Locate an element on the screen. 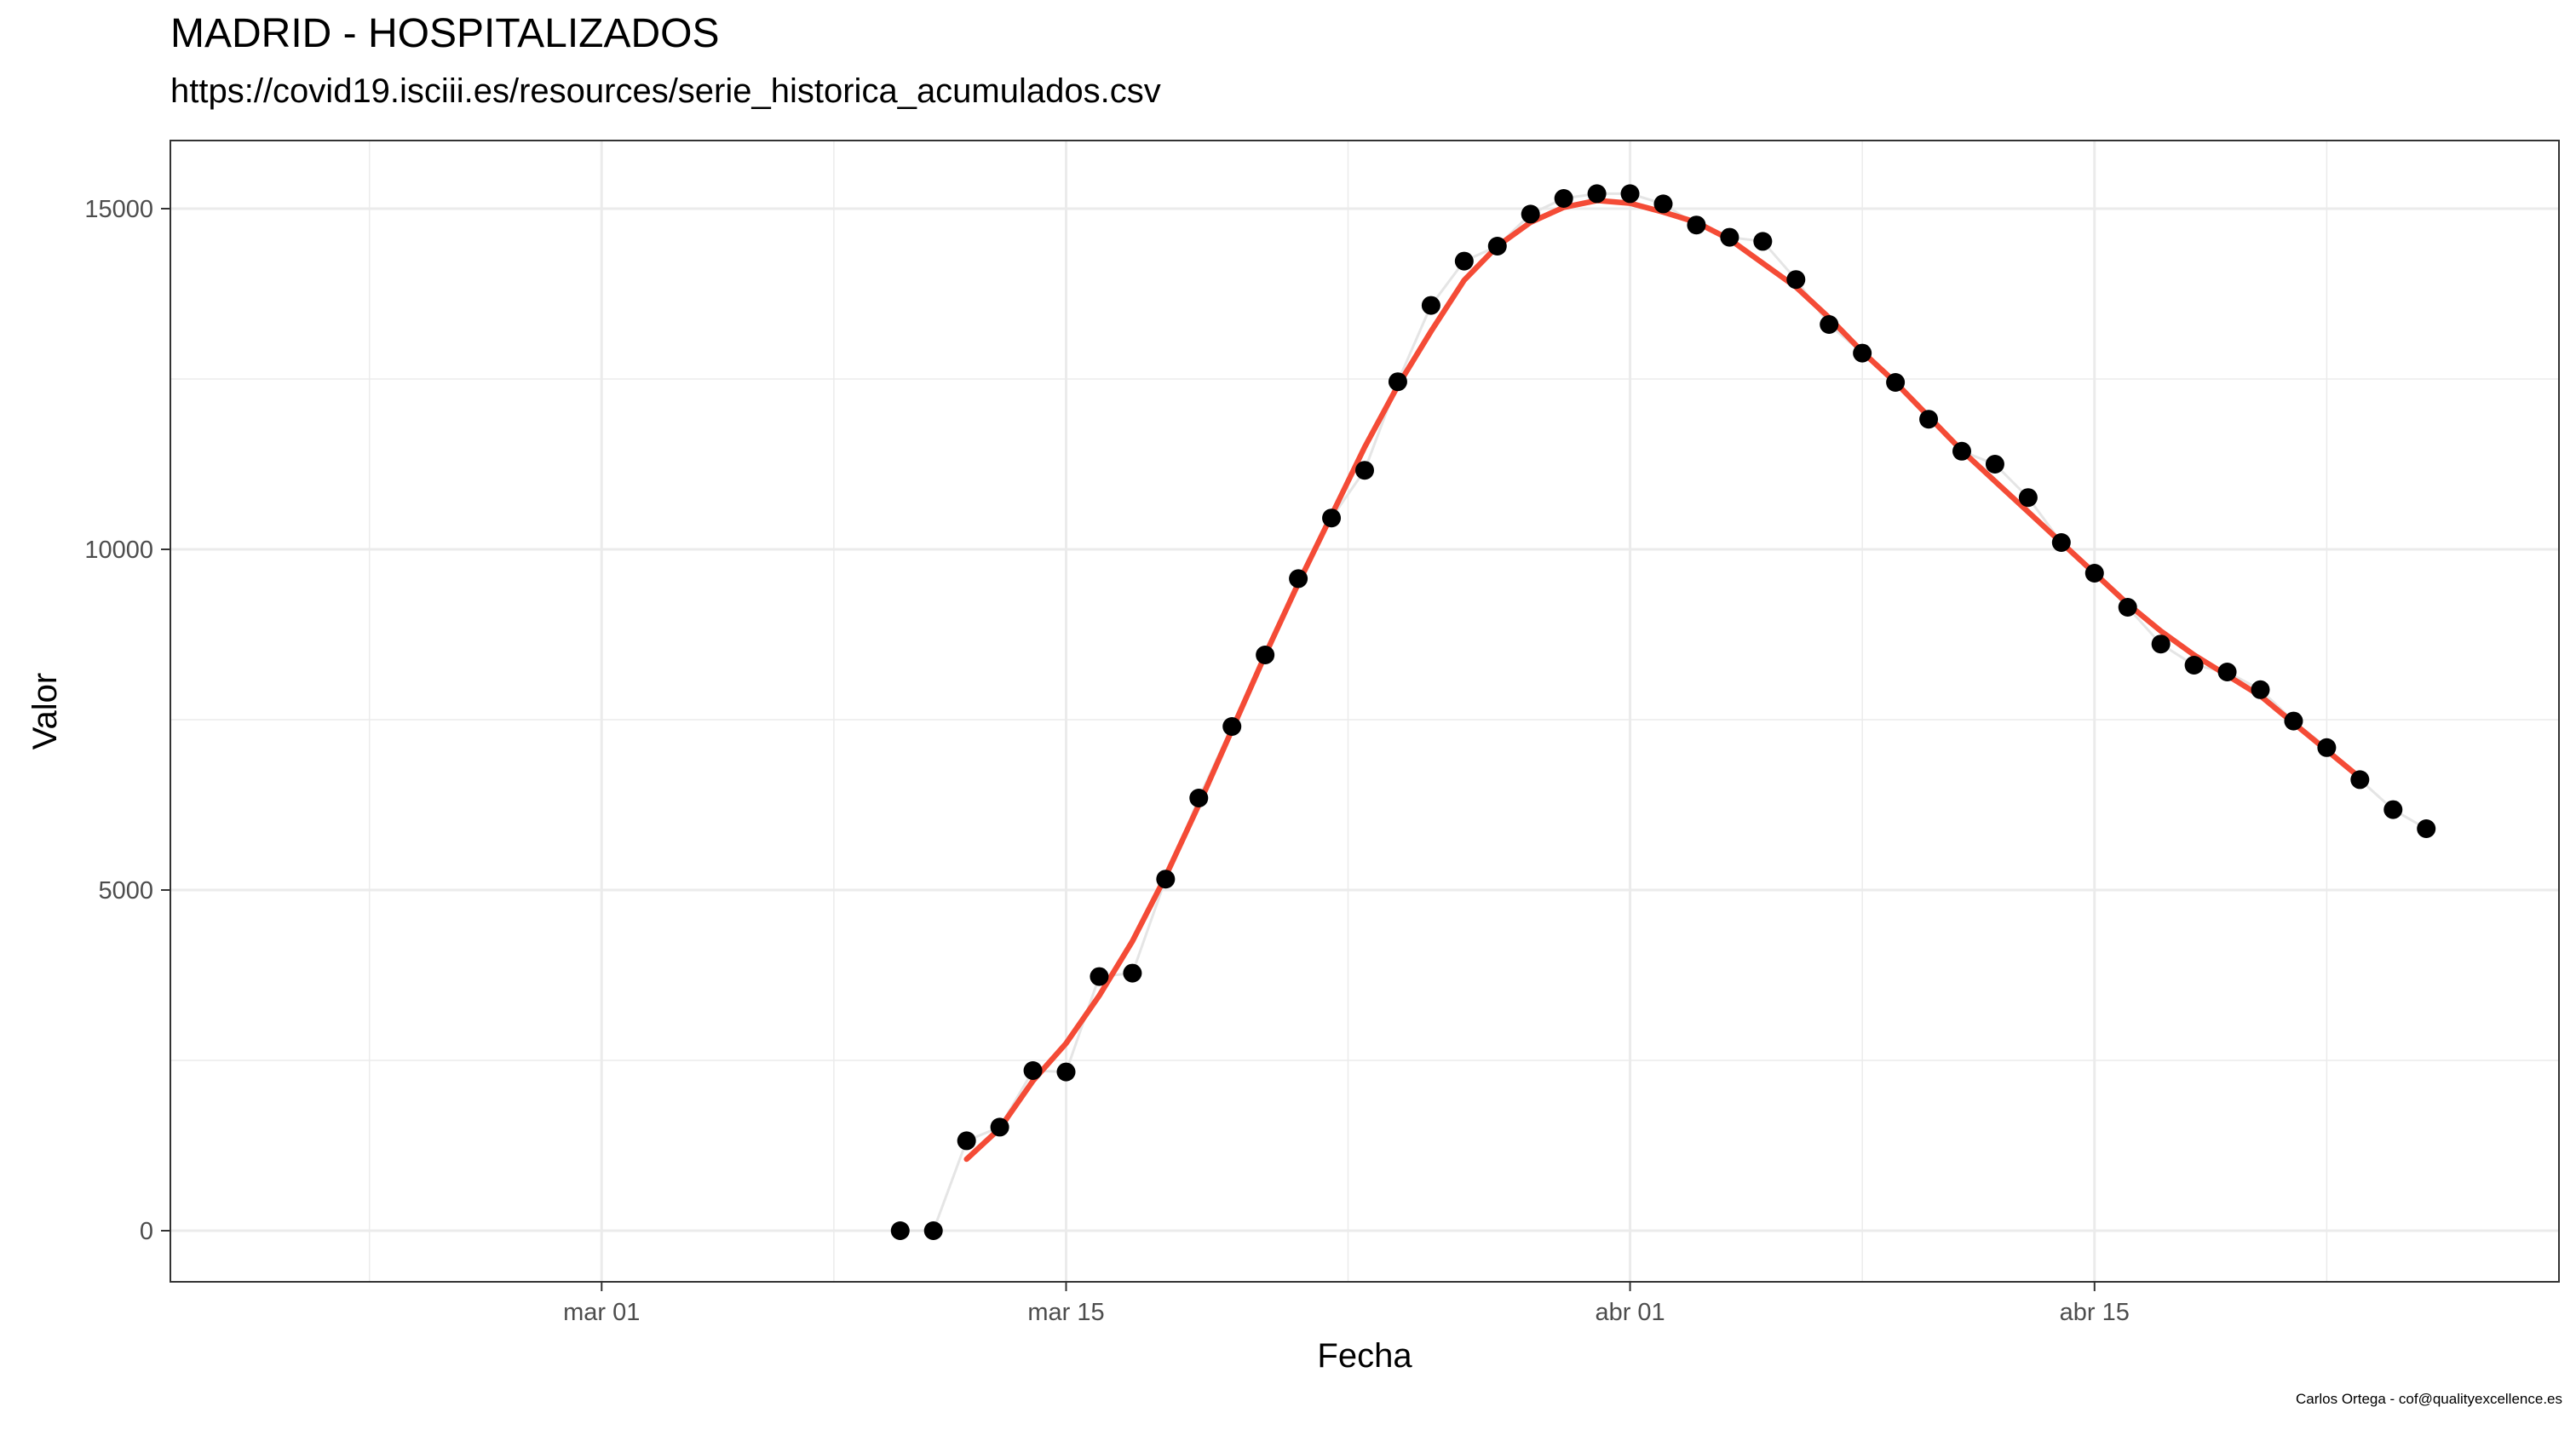  x-tick-label: mar 01 is located at coordinates (602, 1312).